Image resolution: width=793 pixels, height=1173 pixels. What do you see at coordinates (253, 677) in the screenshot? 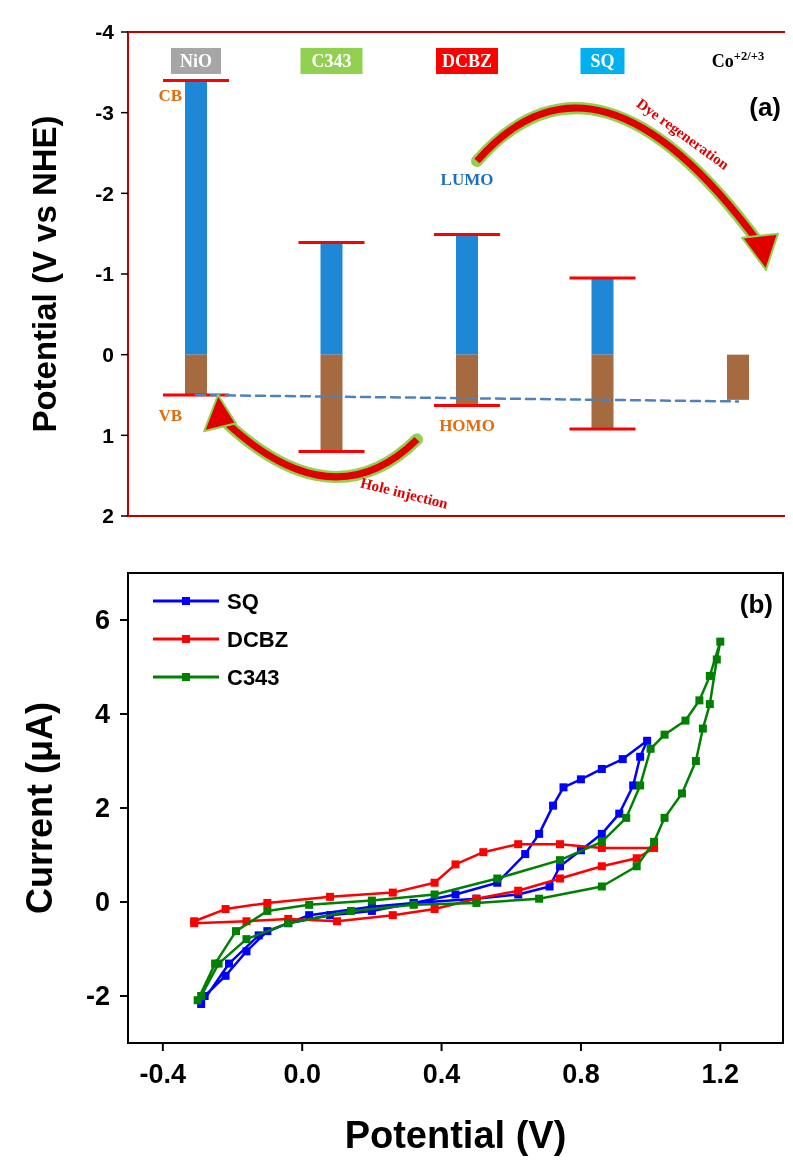
I see `legend-label: C343` at bounding box center [253, 677].